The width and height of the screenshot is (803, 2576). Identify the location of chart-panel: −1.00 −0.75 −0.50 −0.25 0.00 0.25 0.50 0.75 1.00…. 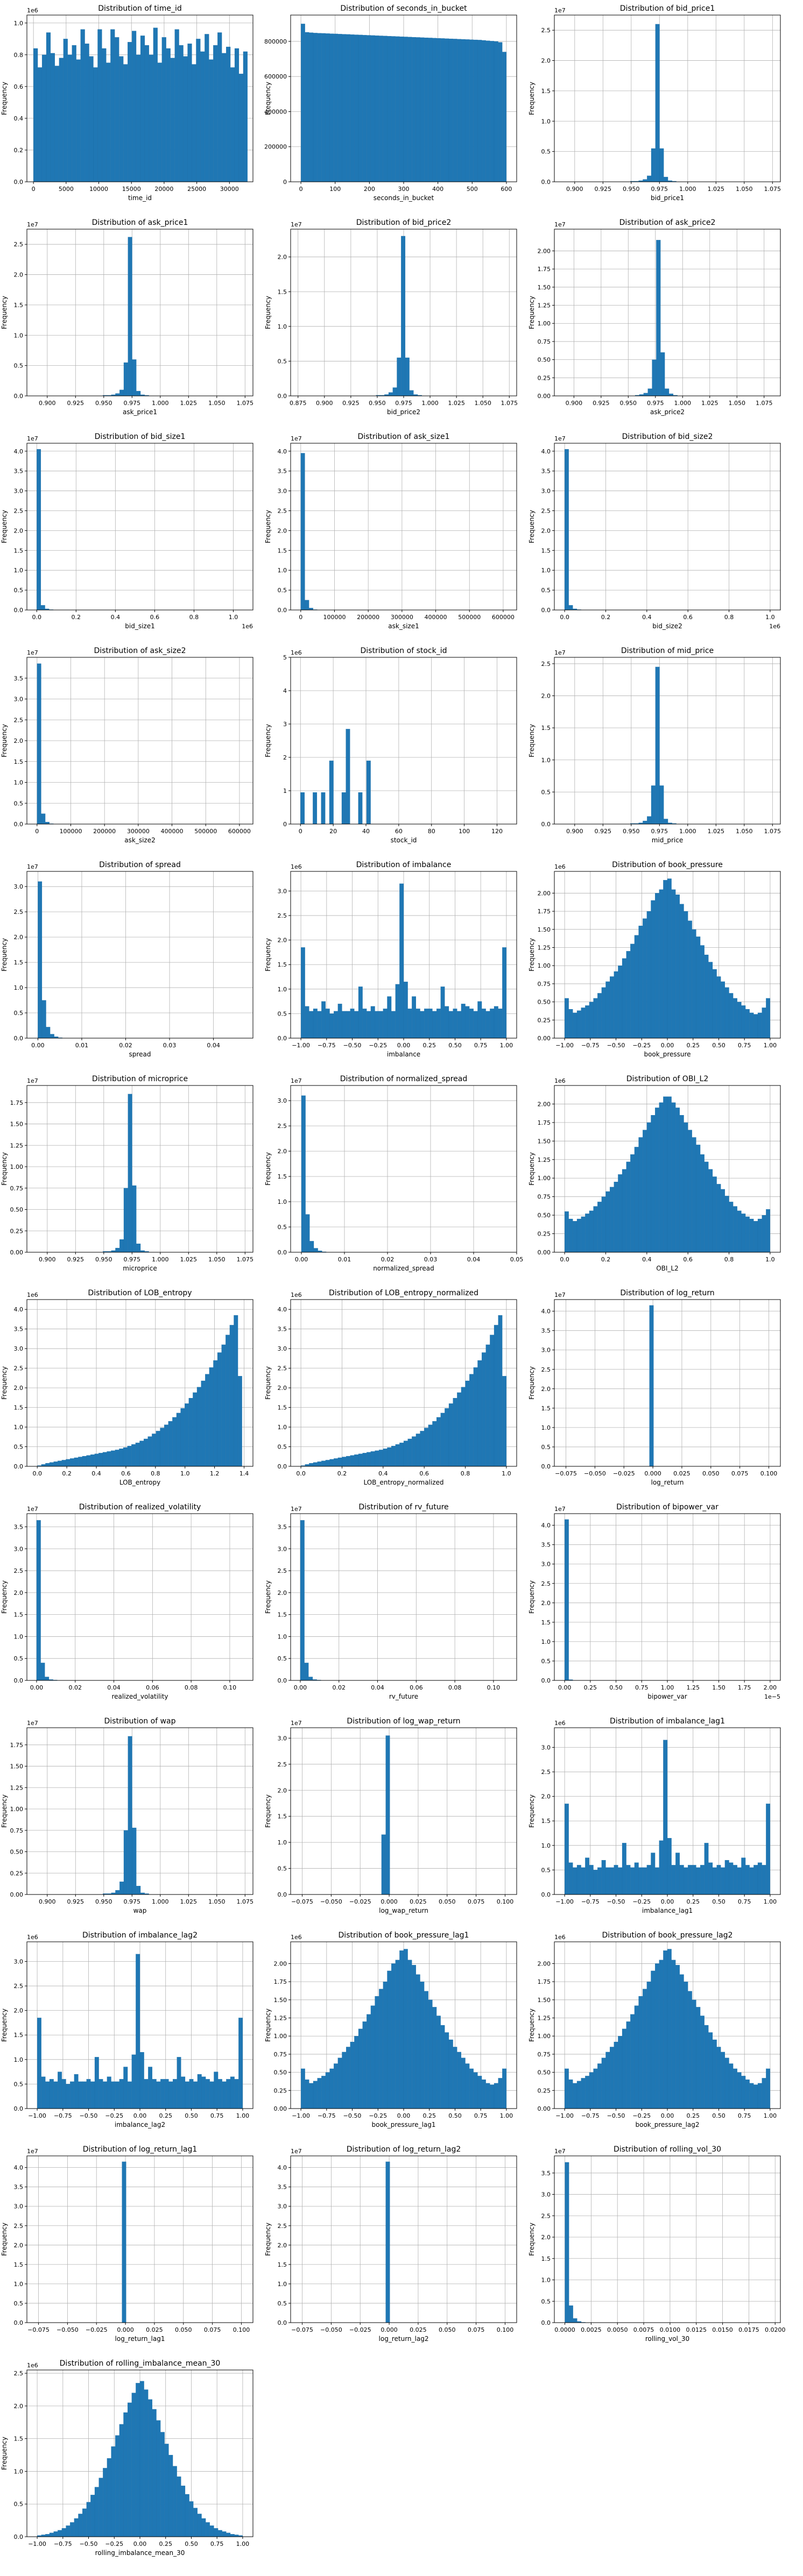
(390, 2029).